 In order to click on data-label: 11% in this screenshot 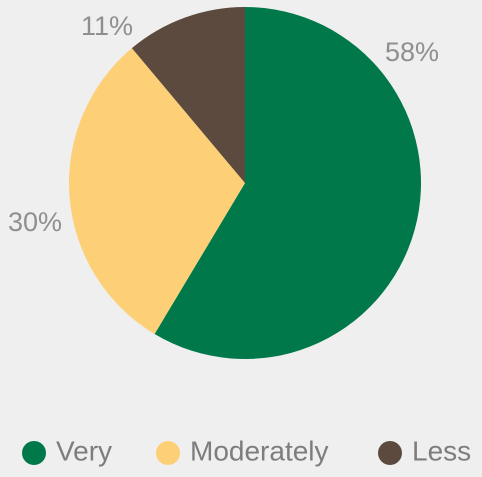, I will do `click(107, 26)`.